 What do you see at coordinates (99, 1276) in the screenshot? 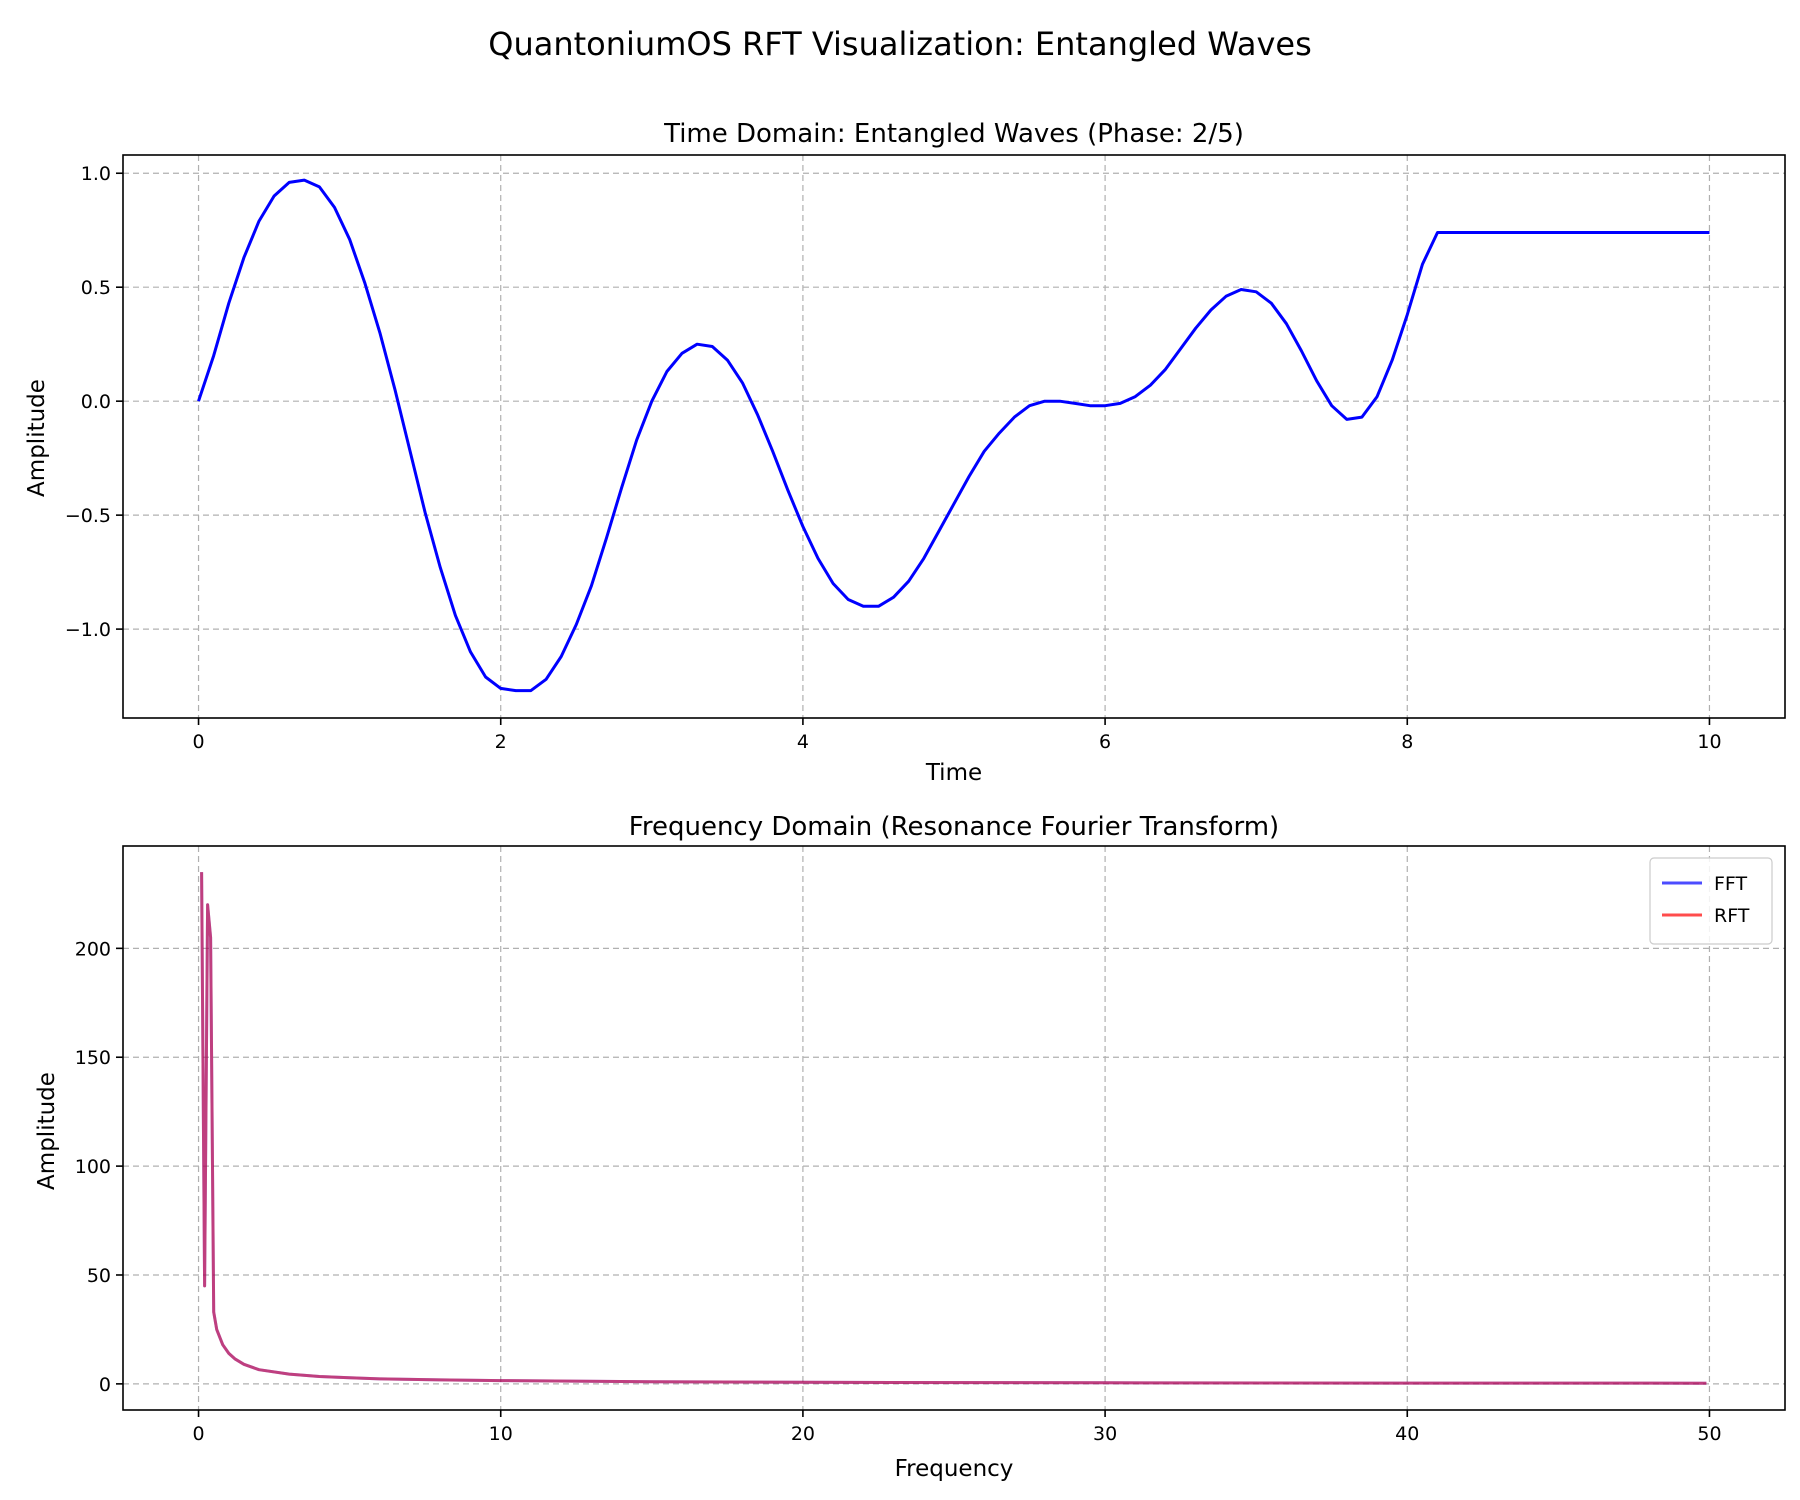
I see `frequency-domain-y-tick-label: 50` at bounding box center [99, 1276].